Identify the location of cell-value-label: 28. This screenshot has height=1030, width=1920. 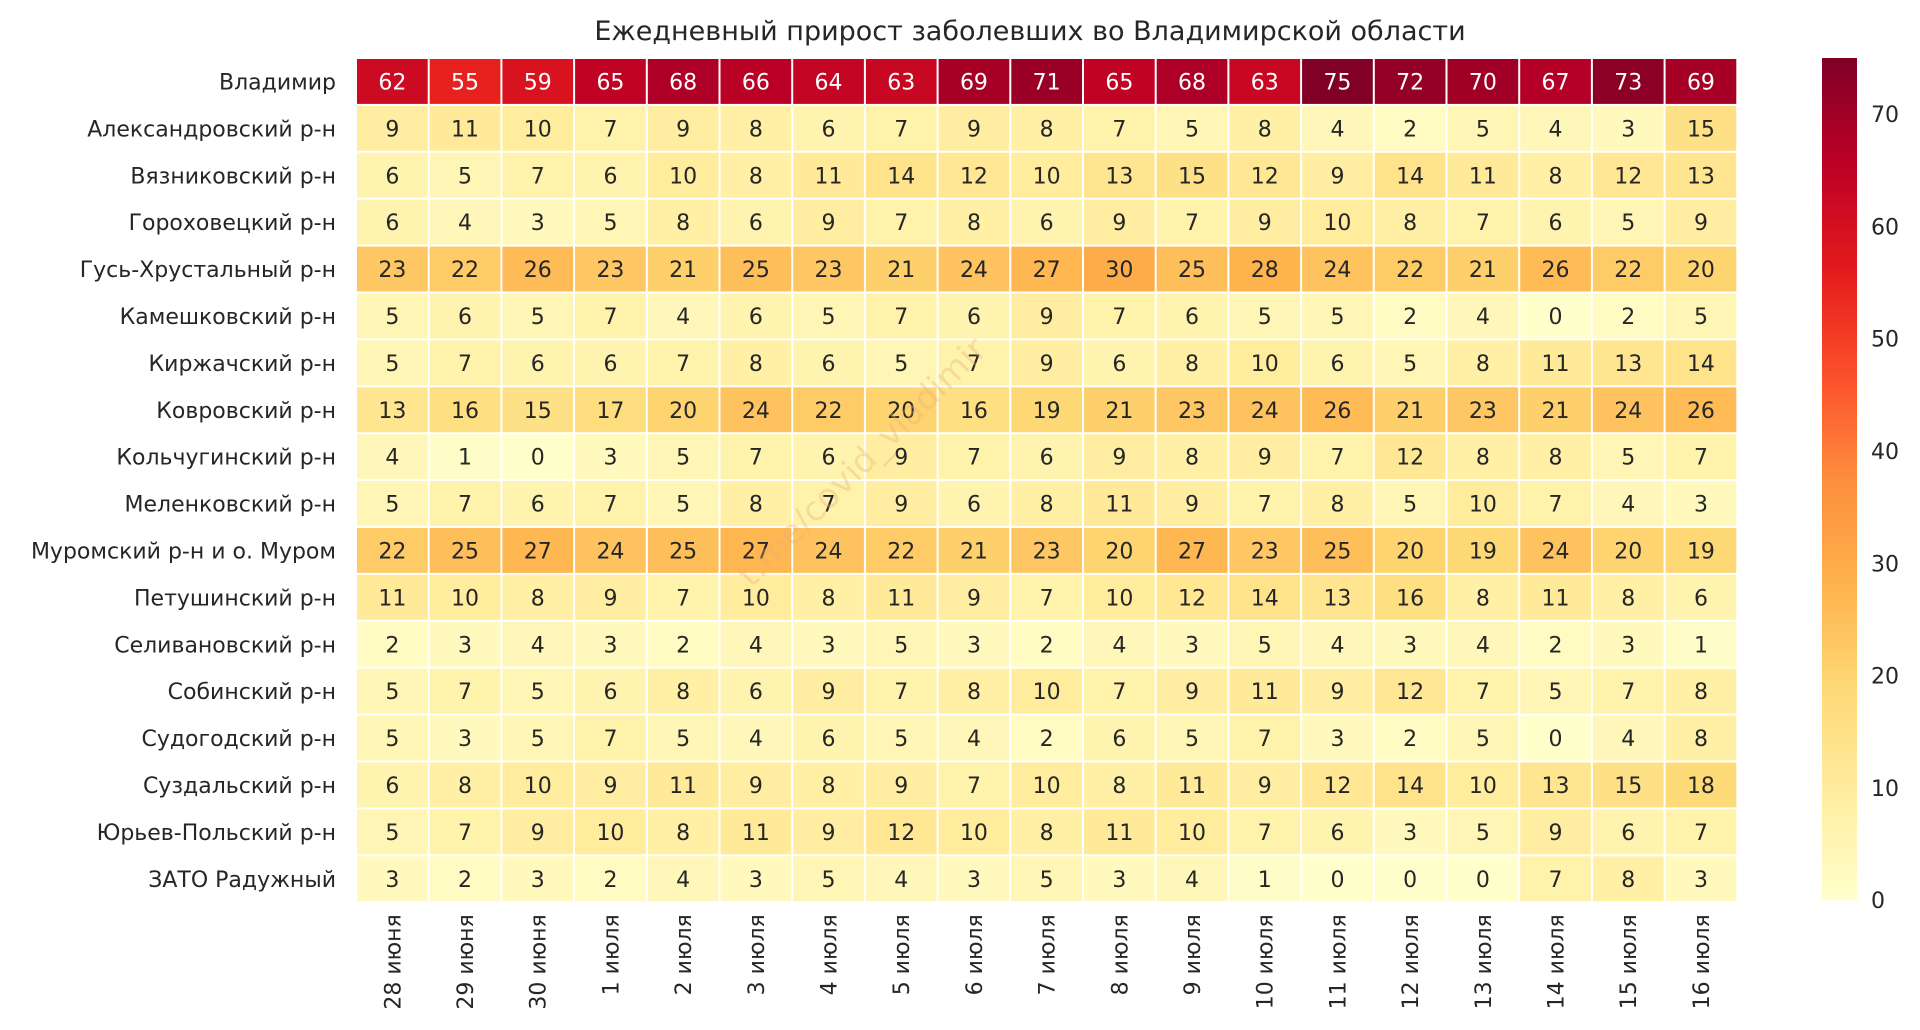
(1265, 270).